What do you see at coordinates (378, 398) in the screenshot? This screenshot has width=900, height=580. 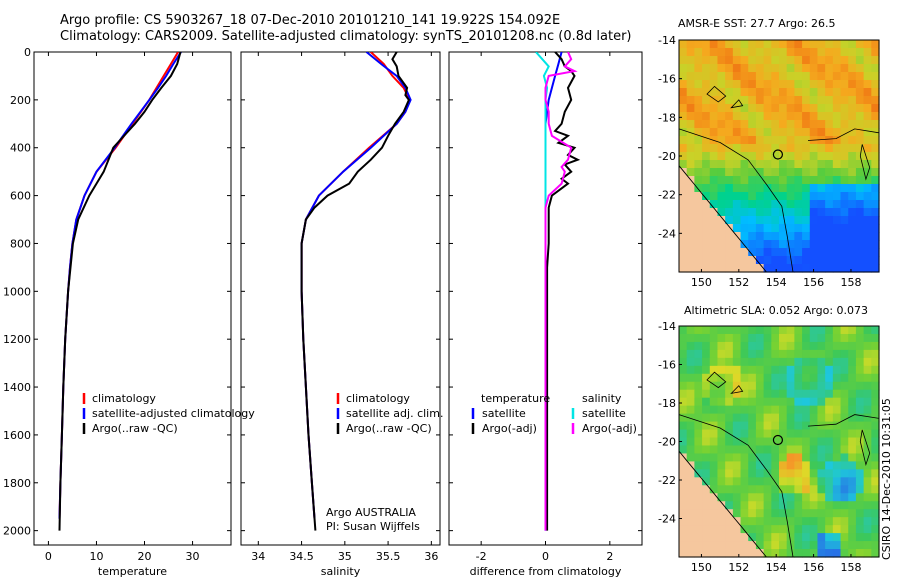 I see `sal-legend-label: climatology` at bounding box center [378, 398].